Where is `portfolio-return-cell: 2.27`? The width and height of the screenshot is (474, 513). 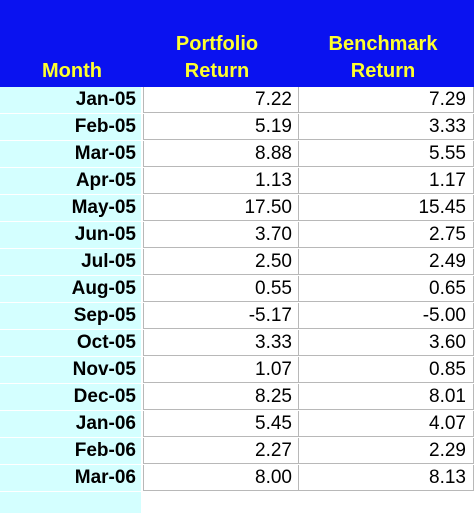 portfolio-return-cell: 2.27 is located at coordinates (220, 451).